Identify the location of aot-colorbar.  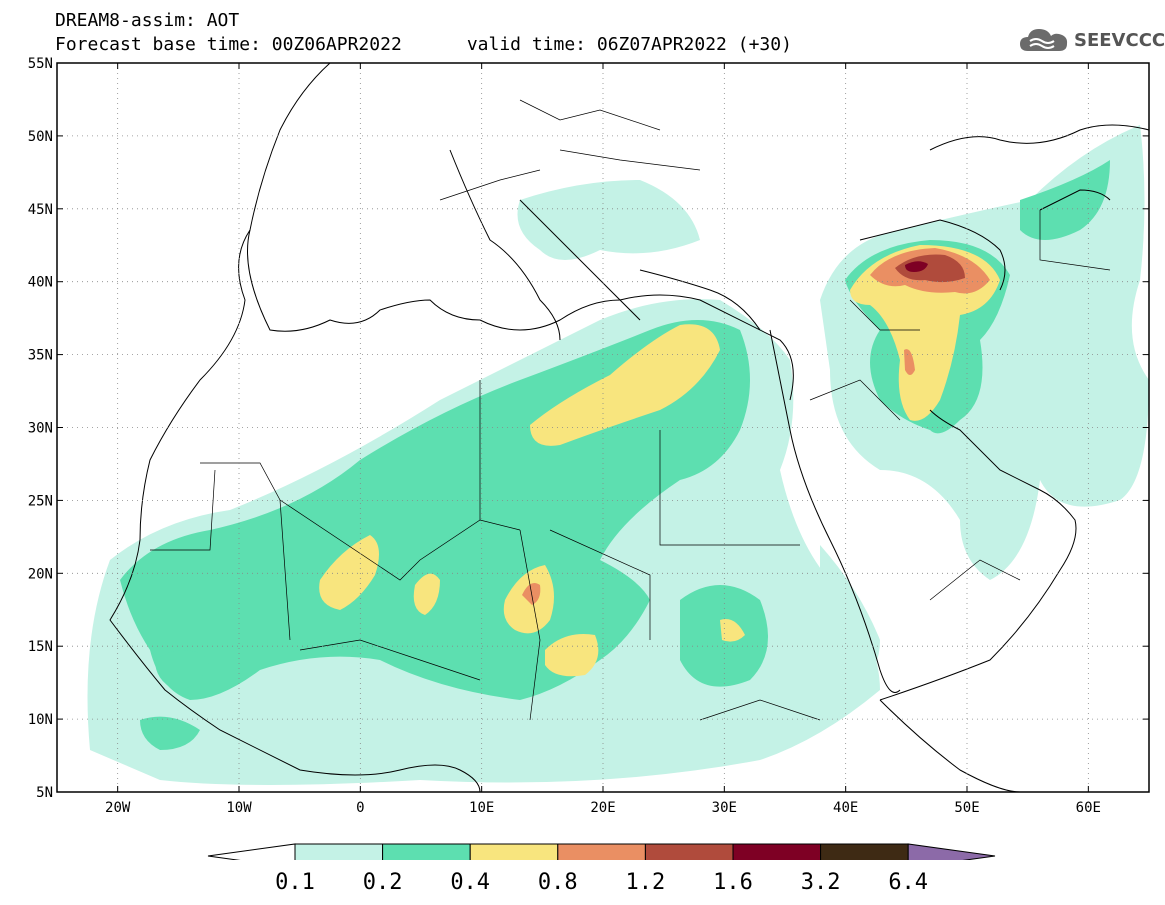
(601, 851).